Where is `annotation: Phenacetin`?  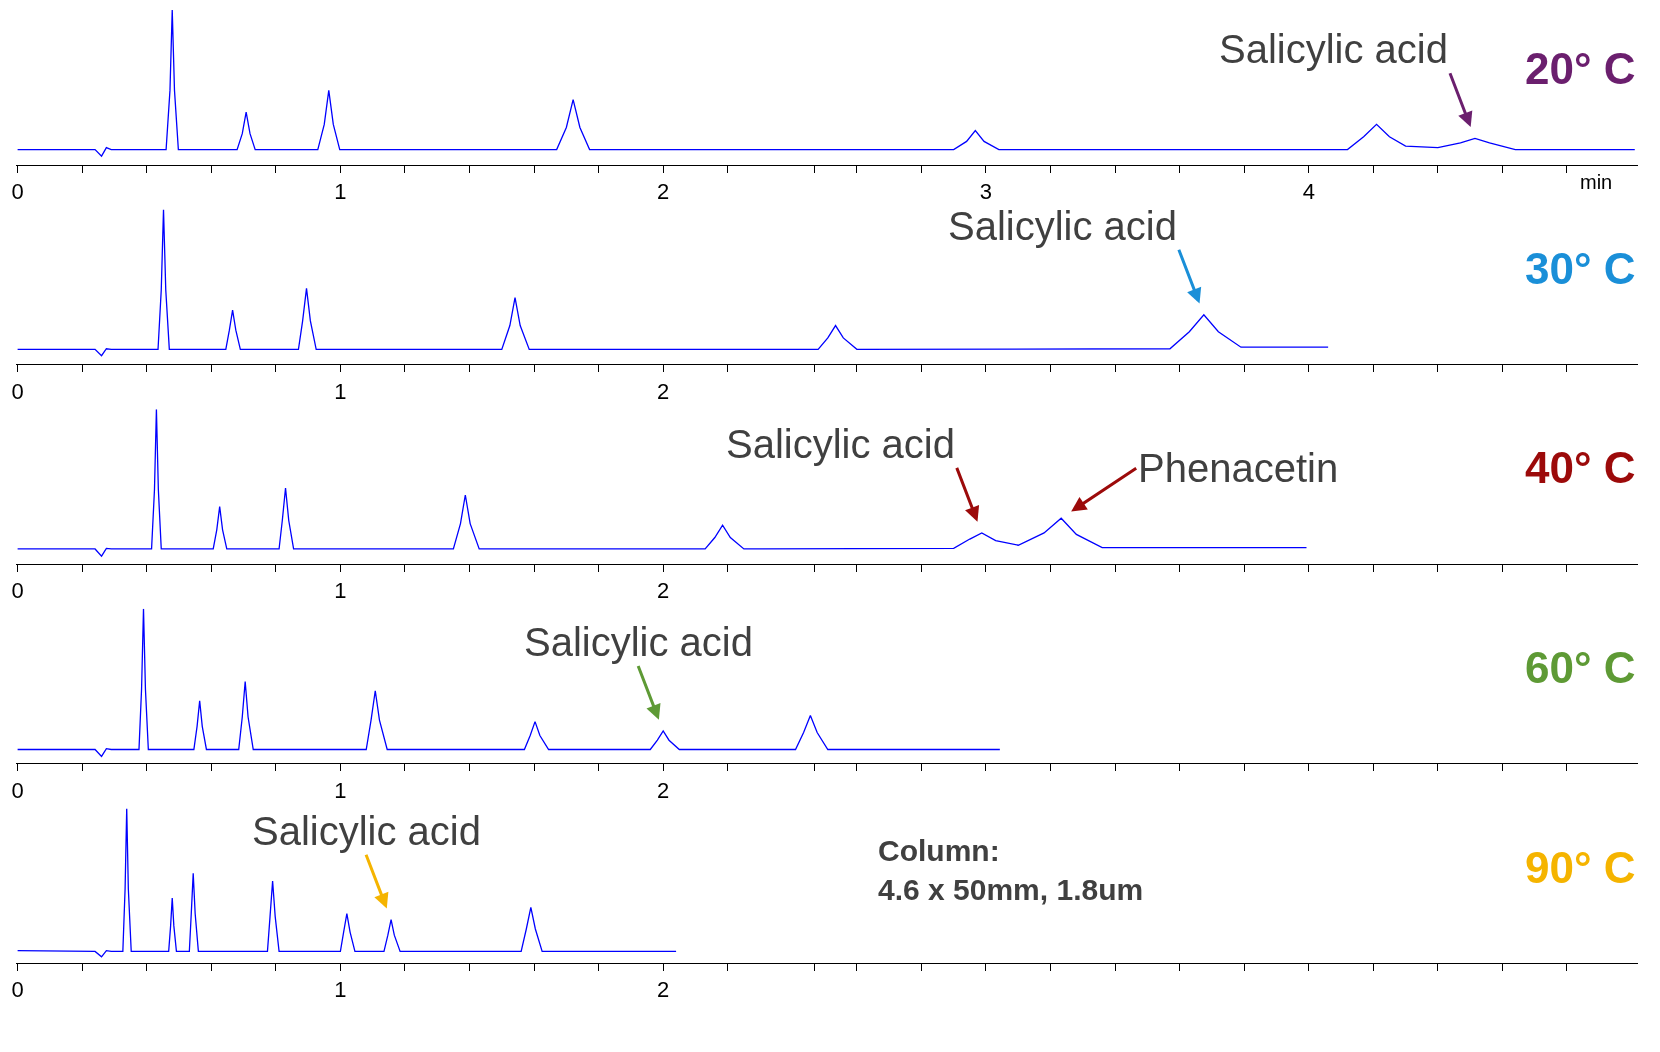
annotation: Phenacetin is located at coordinates (1238, 468).